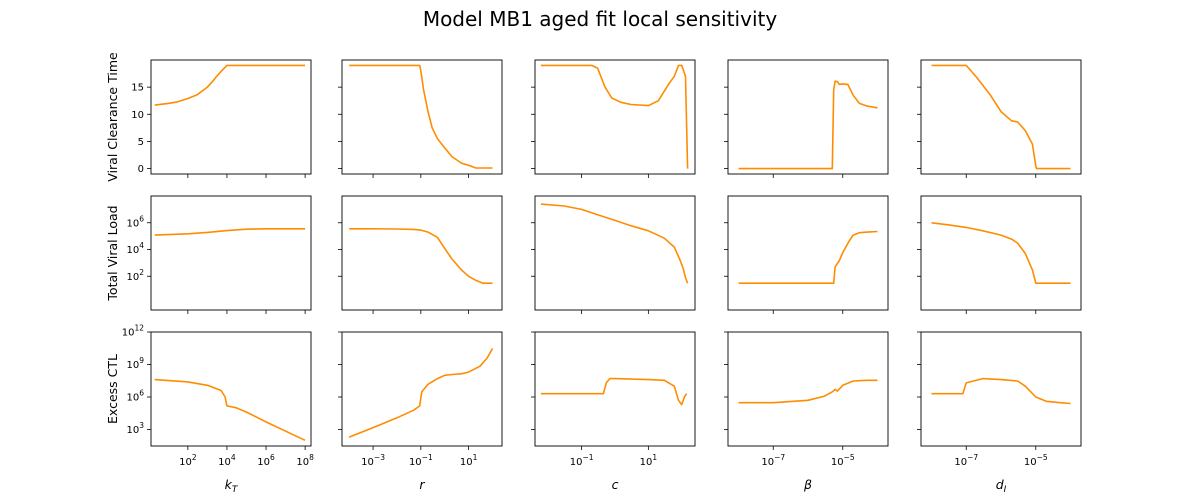  Describe the element at coordinates (137, 88) in the screenshot. I see `ytick-label: 15` at that location.